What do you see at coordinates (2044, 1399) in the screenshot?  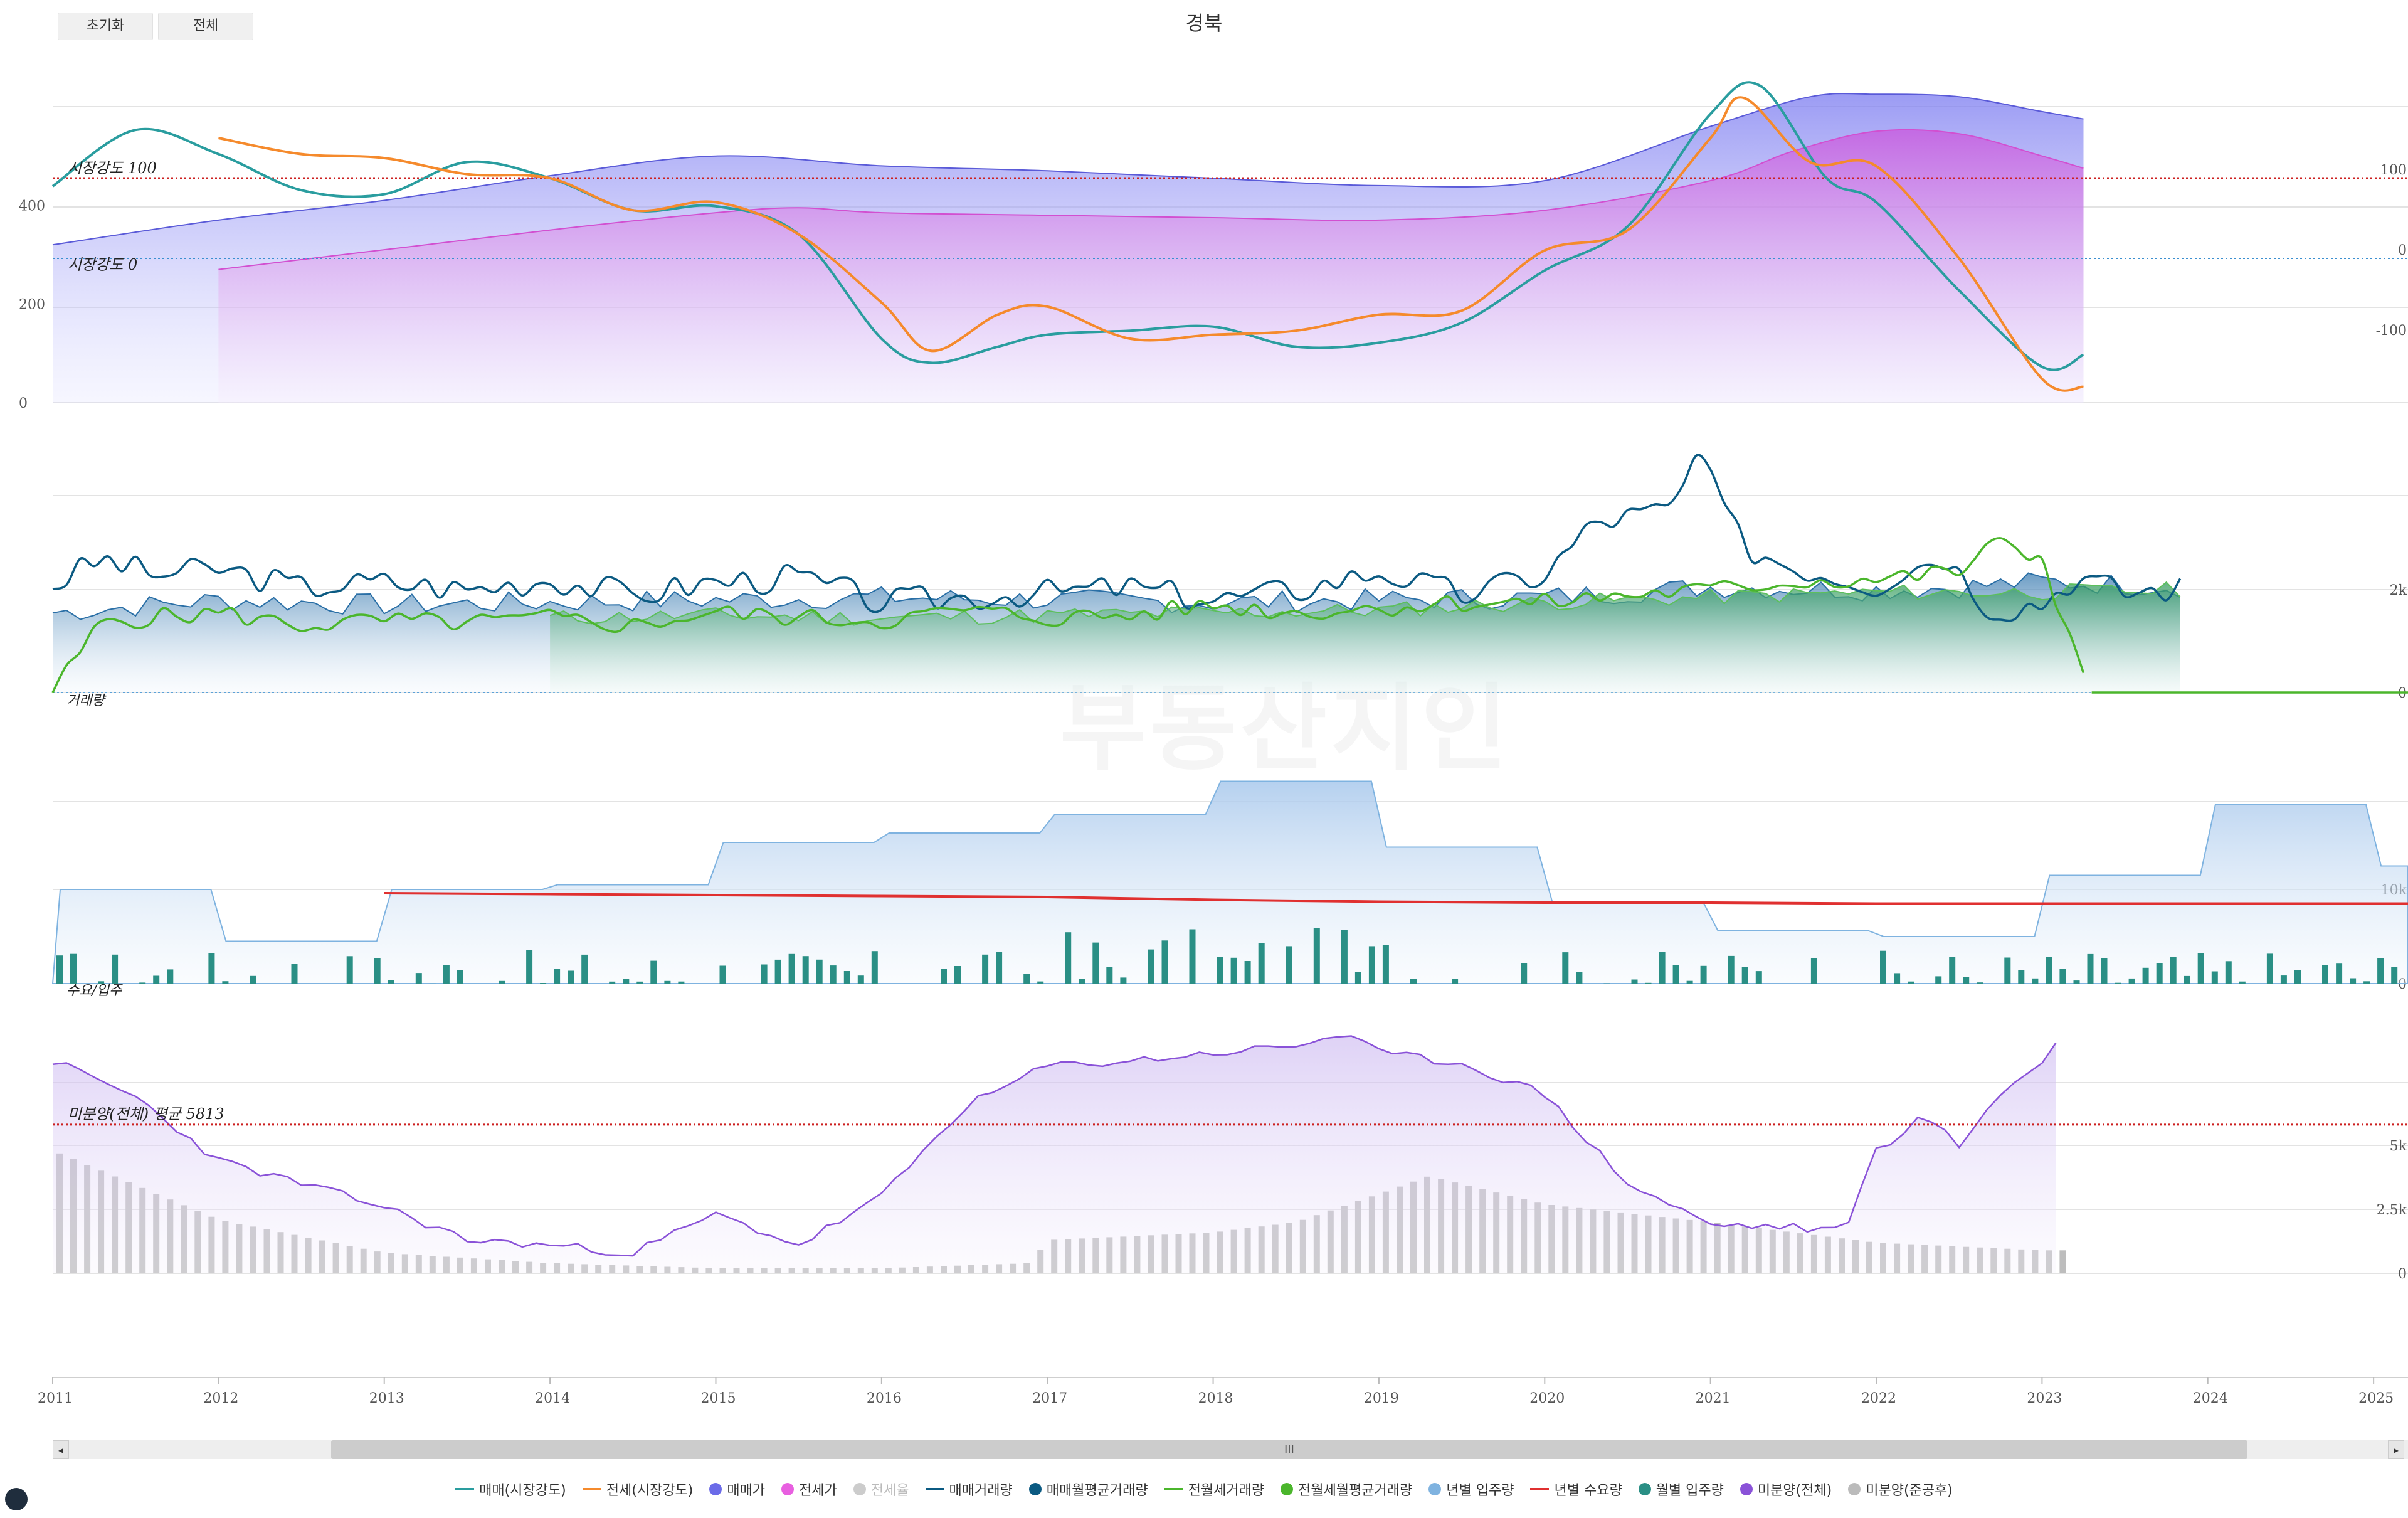 I see `x-tick-label: 2023` at bounding box center [2044, 1399].